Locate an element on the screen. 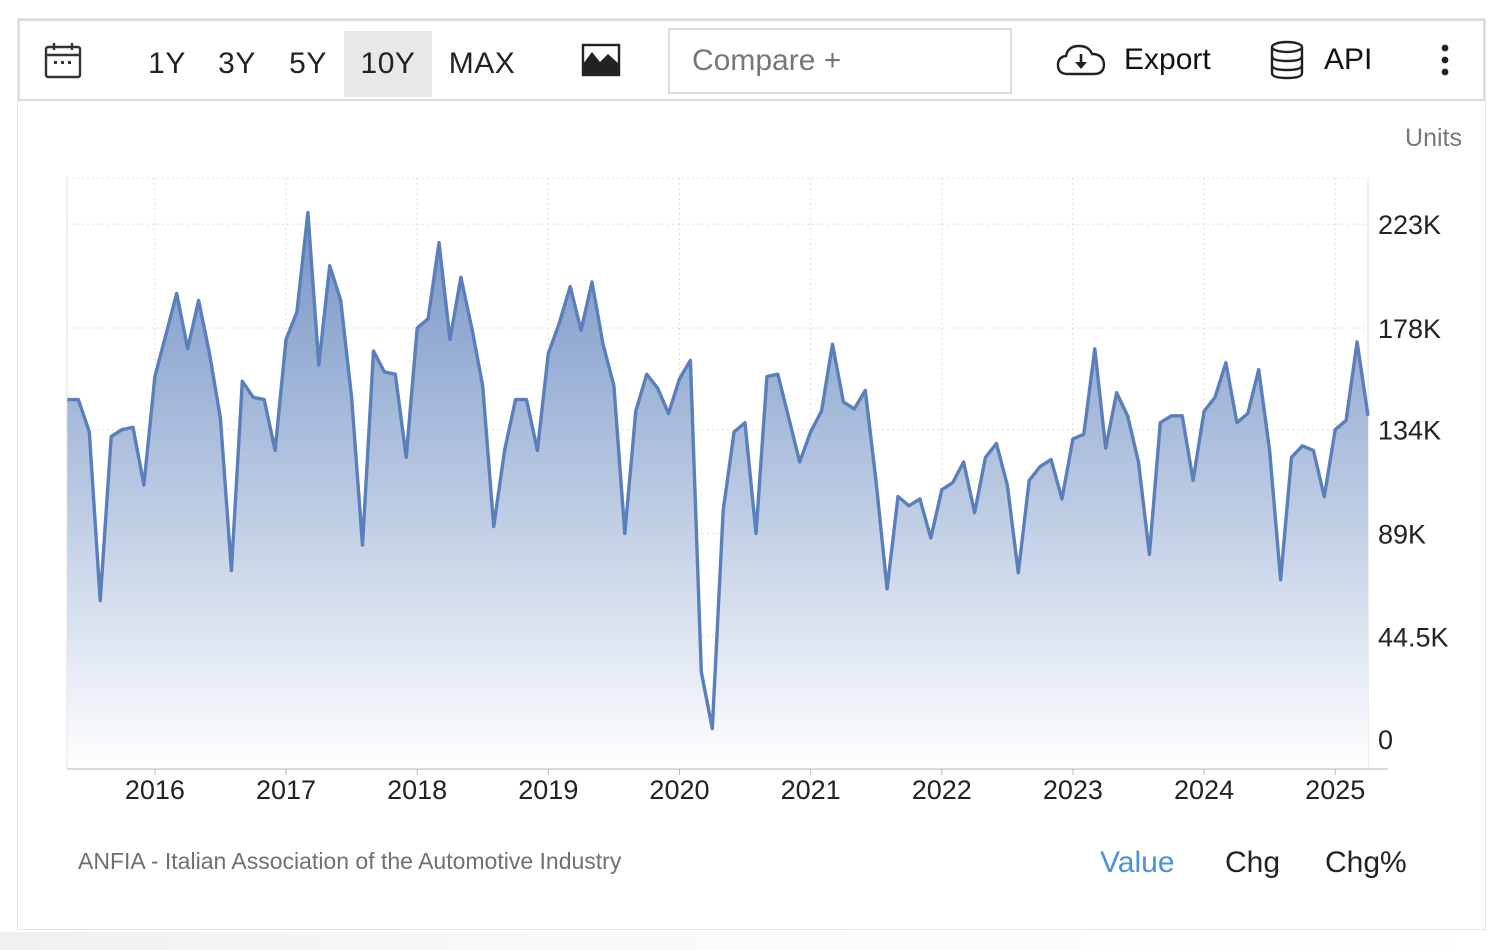 This screenshot has height=950, width=1512. calendar-button is located at coordinates (63, 60).